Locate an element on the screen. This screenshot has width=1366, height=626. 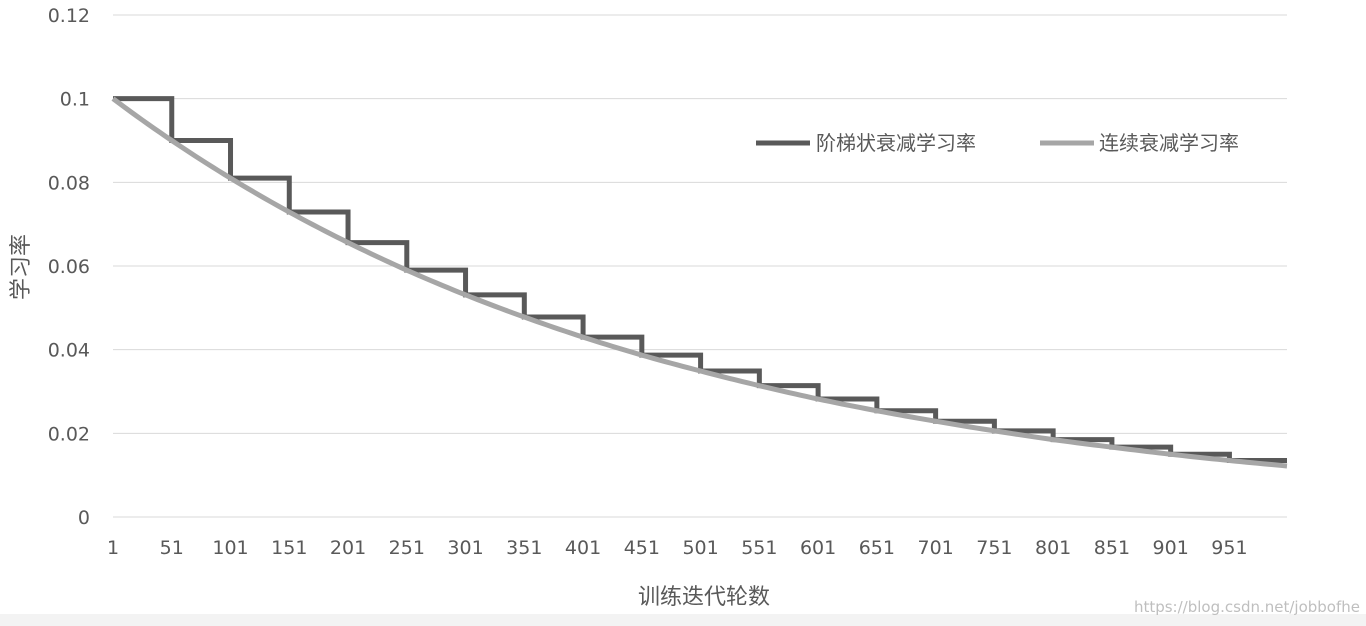
y-tick-label: 0.1 is located at coordinates (75, 100).